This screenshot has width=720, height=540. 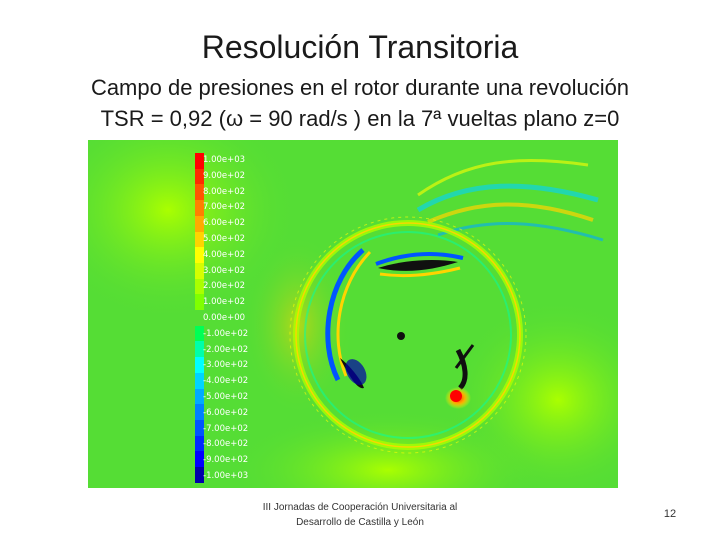 What do you see at coordinates (226, 365) in the screenshot?
I see `legend-label: -3.00e+02` at bounding box center [226, 365].